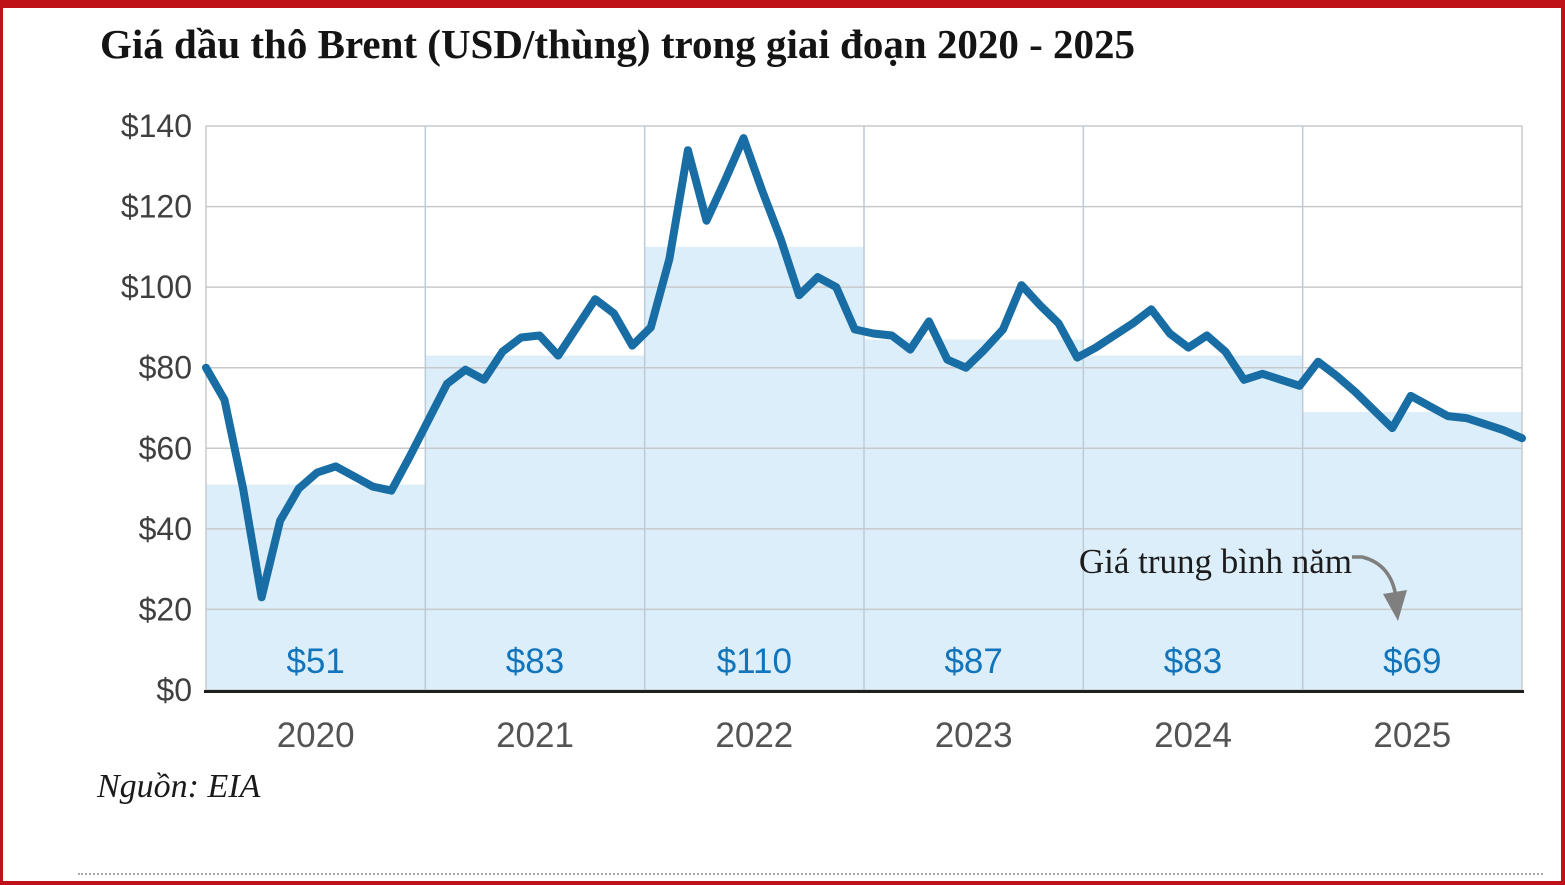 This screenshot has width=1565, height=885. Describe the element at coordinates (165, 448) in the screenshot. I see `y-tick-label: $60` at that location.